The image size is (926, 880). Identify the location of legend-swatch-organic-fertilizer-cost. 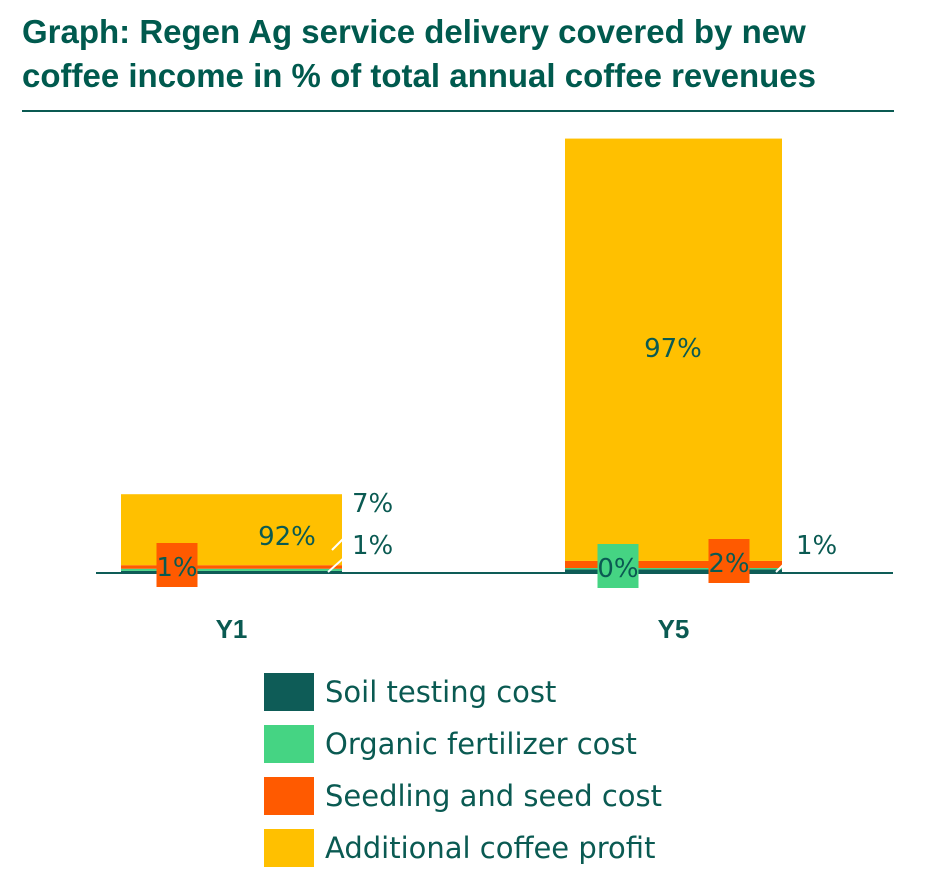
(289, 744).